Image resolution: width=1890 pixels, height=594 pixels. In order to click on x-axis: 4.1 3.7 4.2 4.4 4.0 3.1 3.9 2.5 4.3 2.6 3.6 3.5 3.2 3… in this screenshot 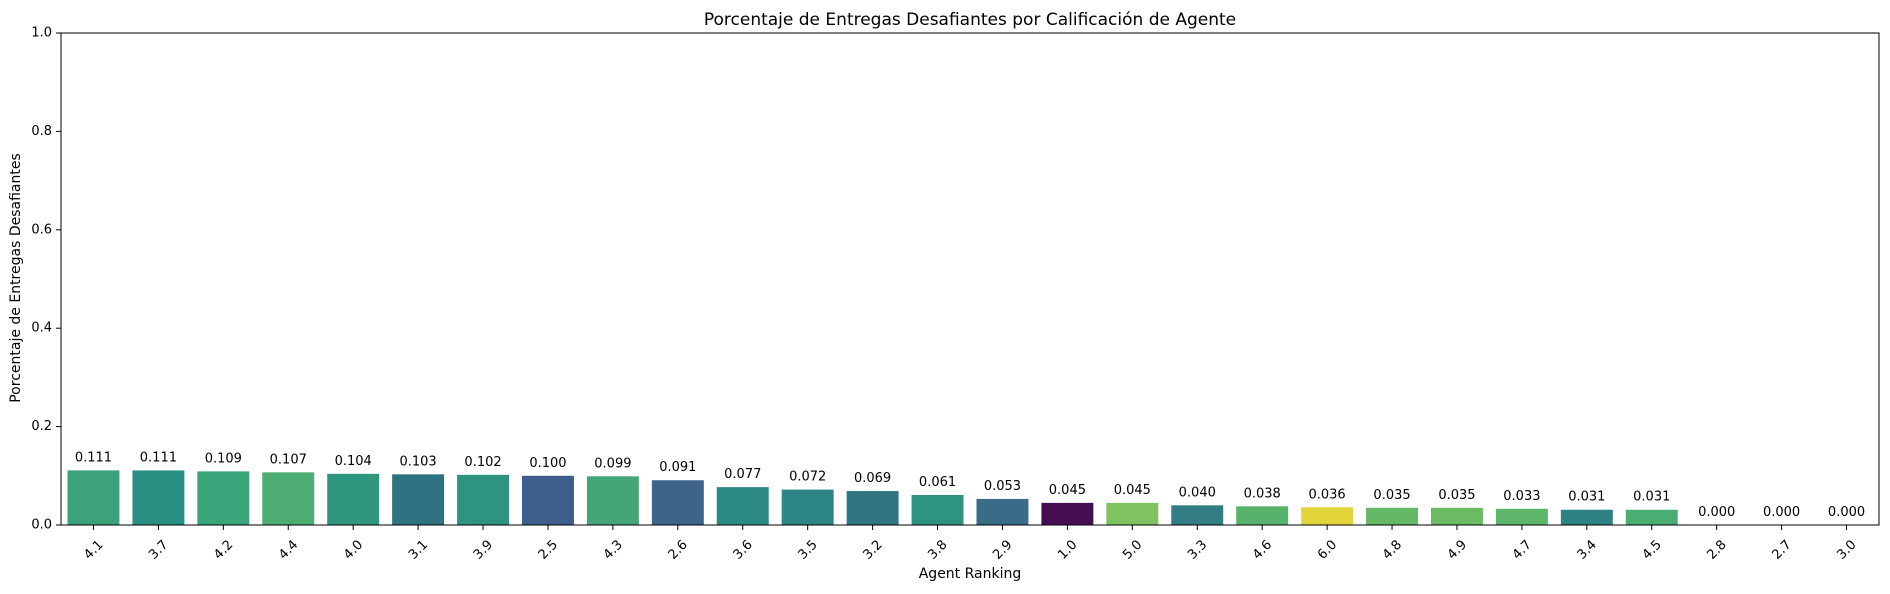, I will do `click(970, 544)`.